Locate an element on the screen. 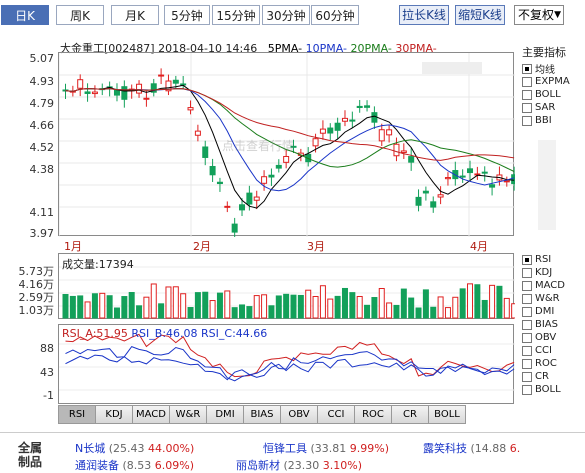 This screenshot has width=585, height=473. sub-option: KDJ is located at coordinates (553, 272).